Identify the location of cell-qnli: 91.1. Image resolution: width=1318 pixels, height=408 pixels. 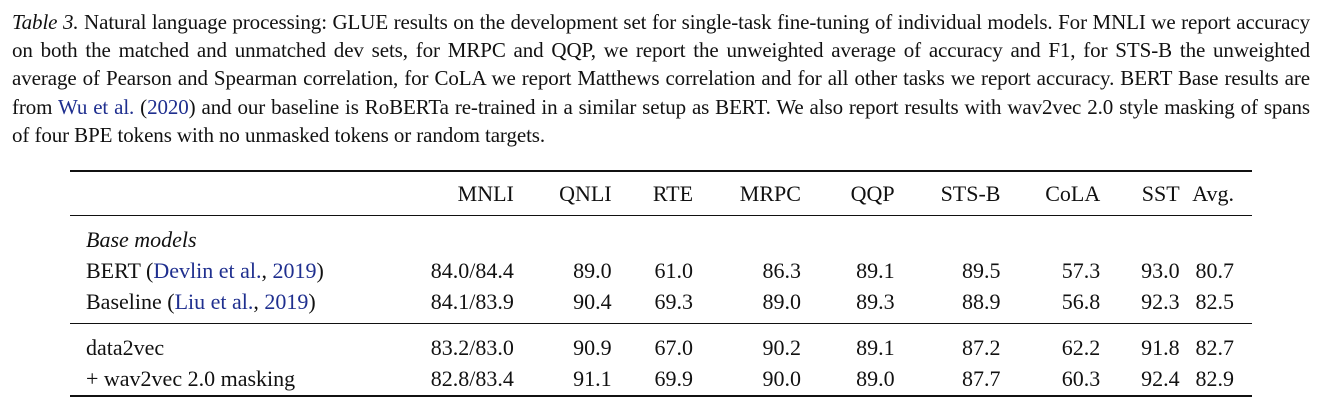
(562, 380).